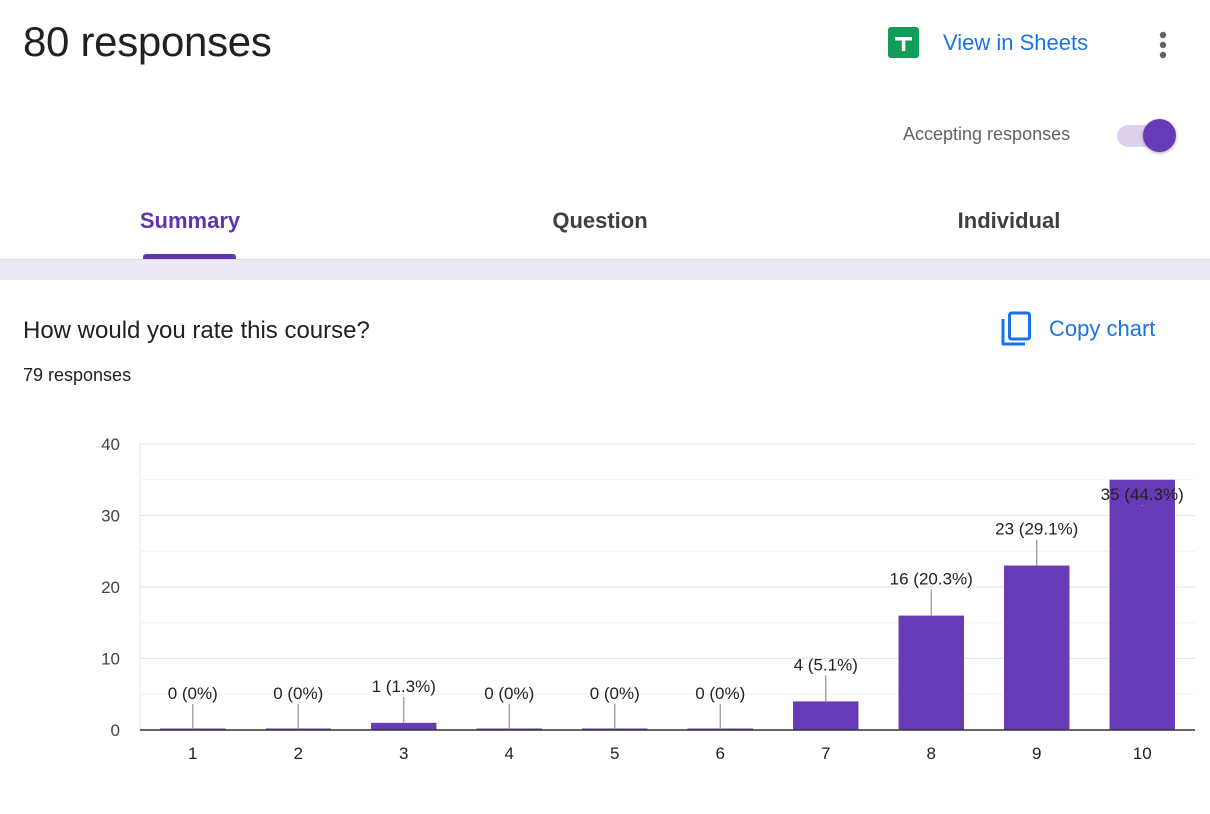 The image size is (1210, 814). I want to click on y-tick-label: 40, so click(110, 444).